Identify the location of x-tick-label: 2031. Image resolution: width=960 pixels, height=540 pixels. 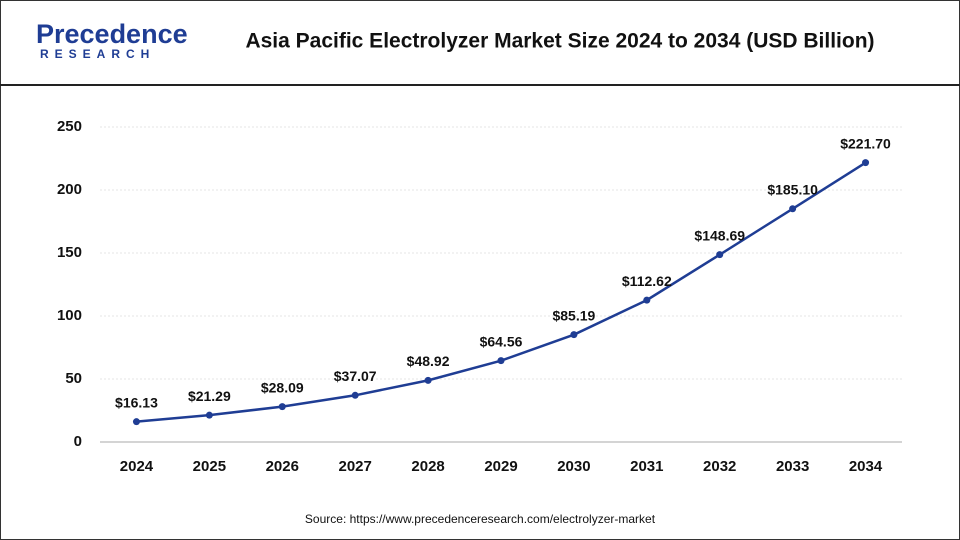
(646, 466).